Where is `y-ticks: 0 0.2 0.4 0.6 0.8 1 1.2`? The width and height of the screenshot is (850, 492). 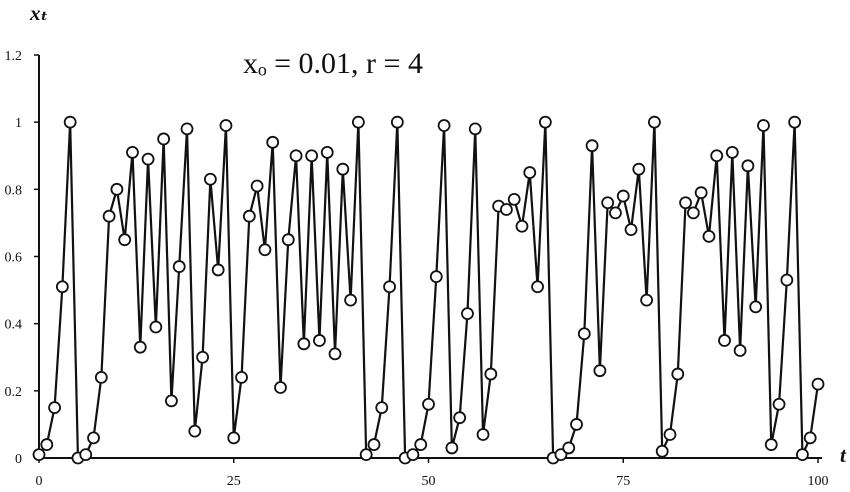
y-ticks: 0 0.2 0.4 0.6 0.8 1 1.2 is located at coordinates (22, 258).